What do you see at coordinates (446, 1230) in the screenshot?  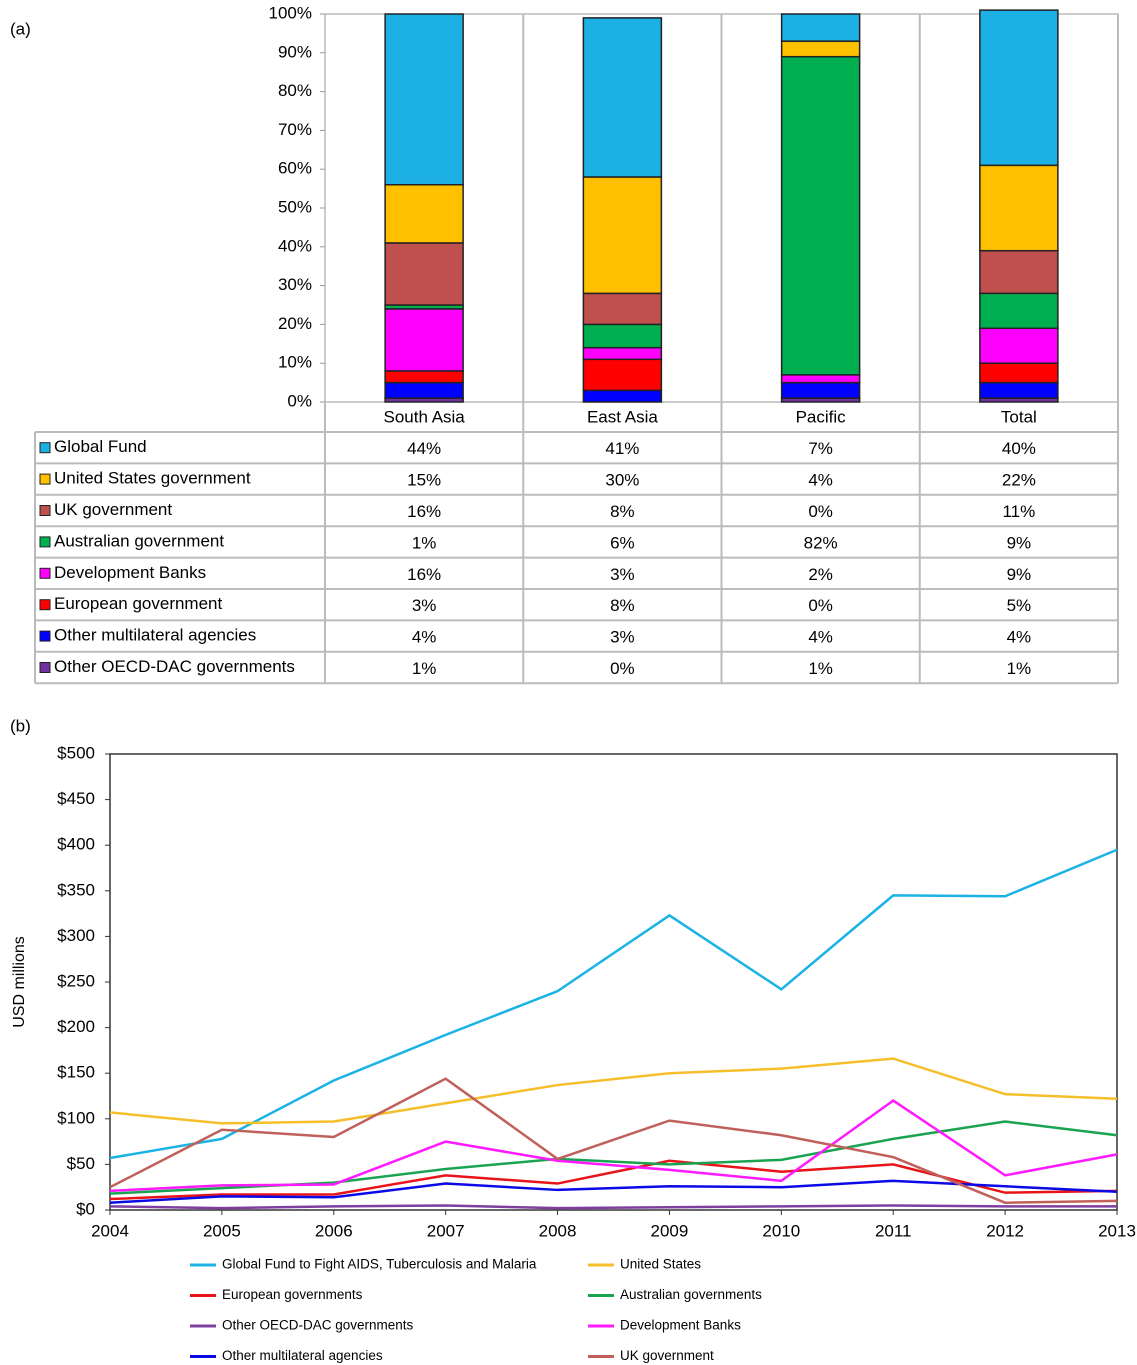 I see `x-tick-label: 2007` at bounding box center [446, 1230].